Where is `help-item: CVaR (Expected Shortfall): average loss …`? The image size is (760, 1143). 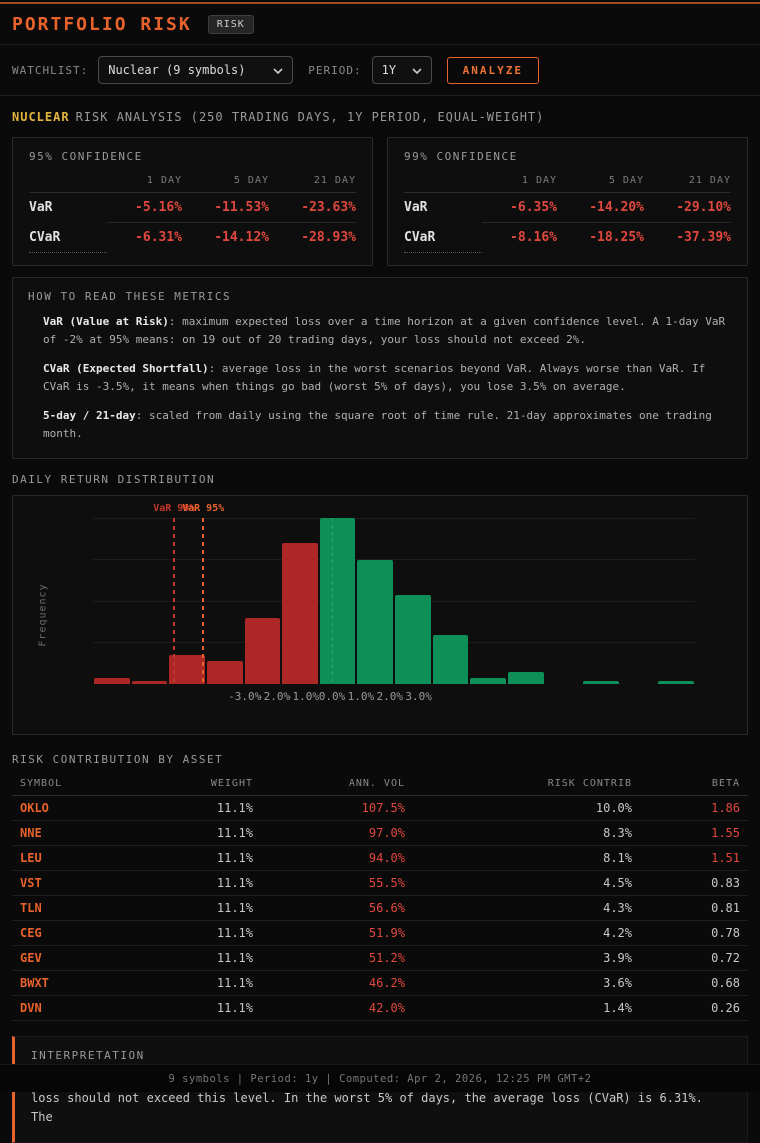
help-item: CVaR (Expected Shortfall): average loss … is located at coordinates (387, 378).